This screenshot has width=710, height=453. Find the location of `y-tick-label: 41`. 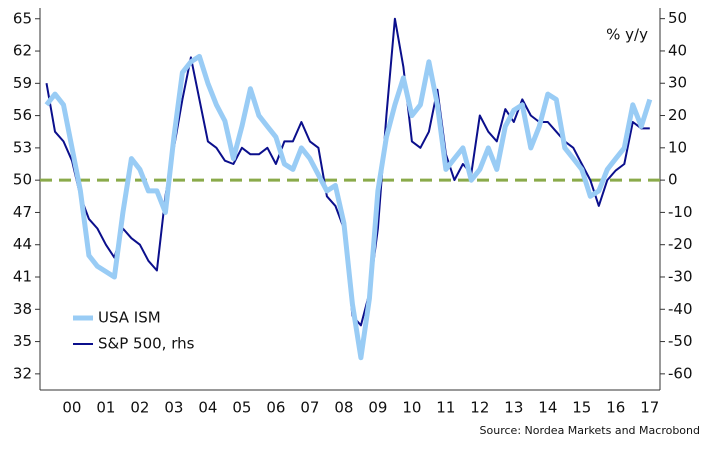

y-tick-label: 41 is located at coordinates (22, 277).